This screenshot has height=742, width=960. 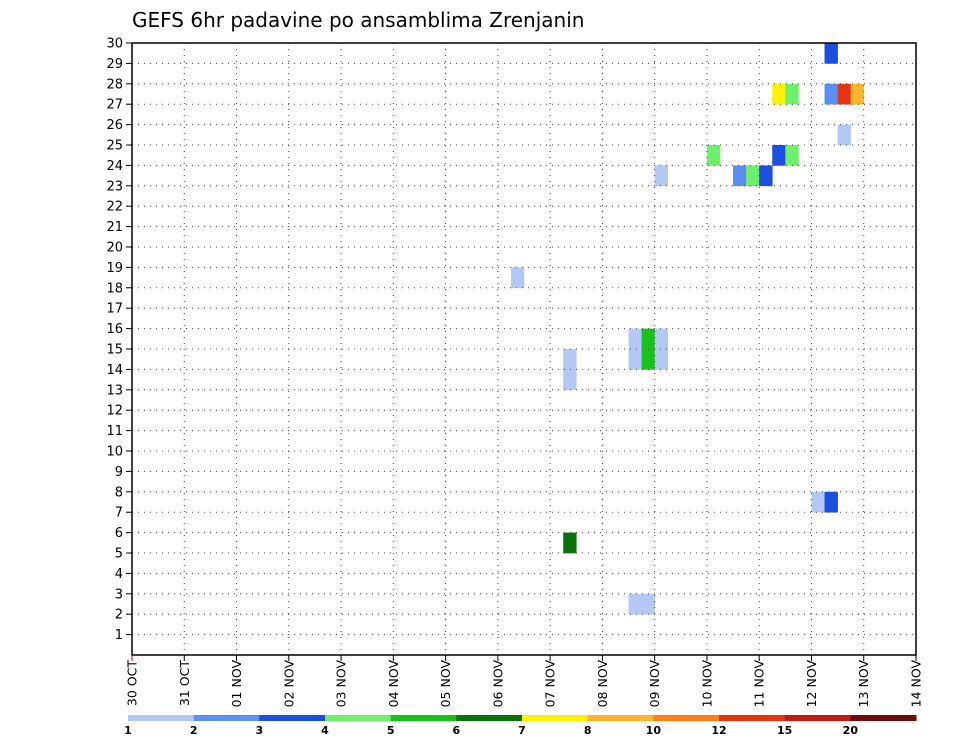 What do you see at coordinates (288, 684) in the screenshot?
I see `x-tick-label: 02 NOV` at bounding box center [288, 684].